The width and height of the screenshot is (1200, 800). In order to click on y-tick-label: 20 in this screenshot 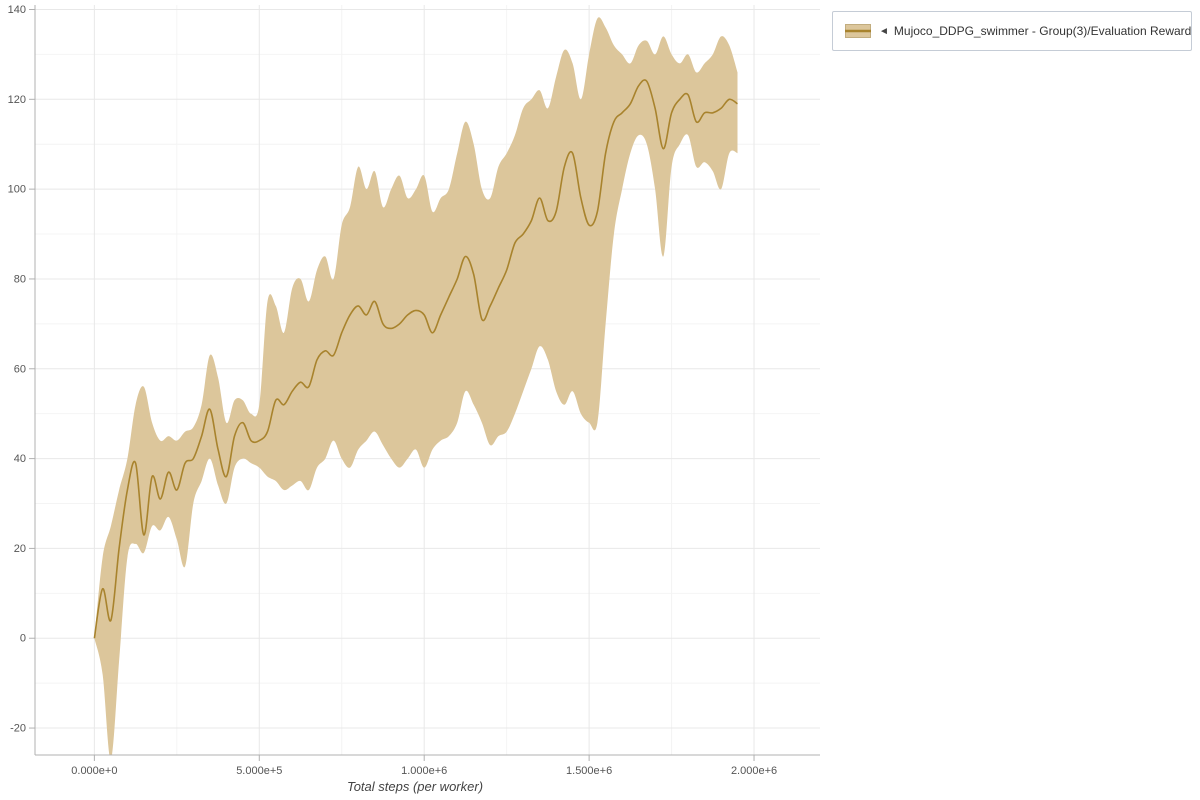, I will do `click(20, 549)`.